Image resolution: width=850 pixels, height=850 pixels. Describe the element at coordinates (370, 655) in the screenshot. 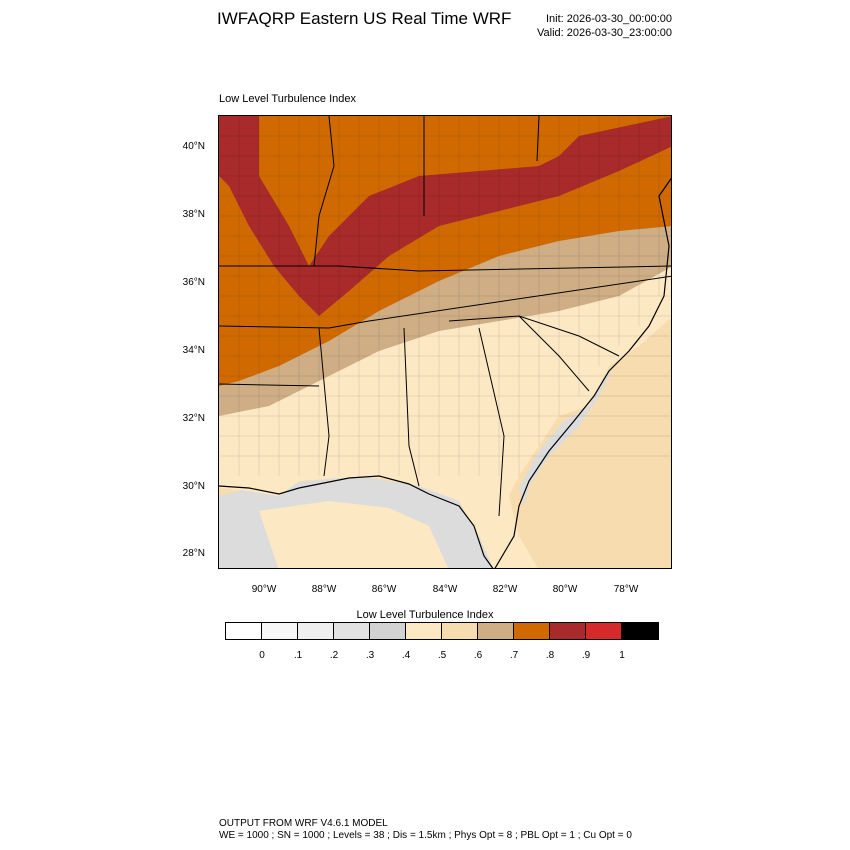

I see `colorbar-label: .3` at that location.